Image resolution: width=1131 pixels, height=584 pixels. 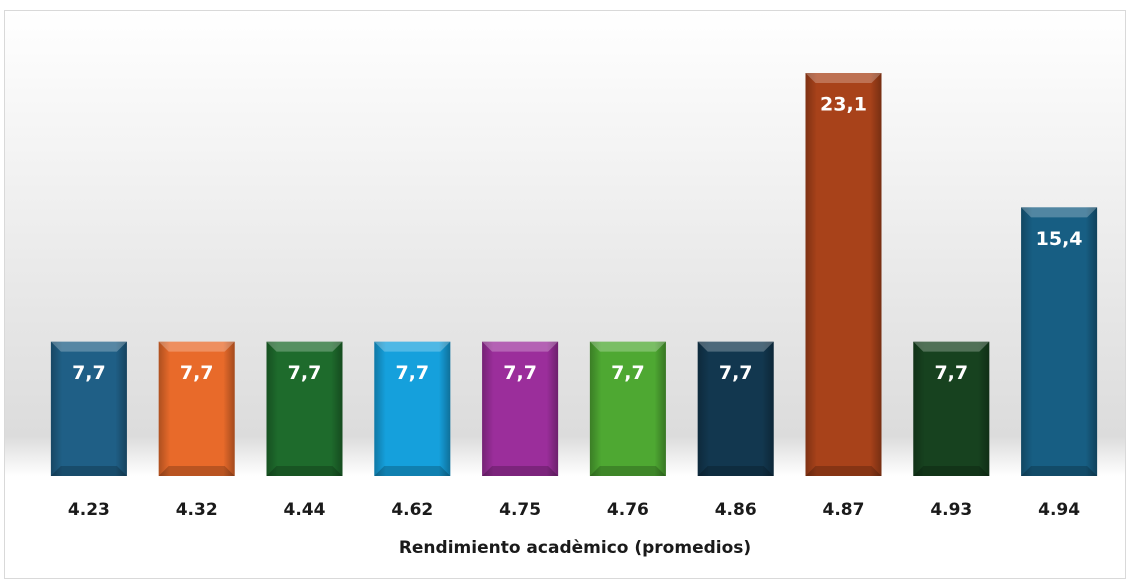 I want to click on x-tick-label: 4.23, so click(x=89, y=510).